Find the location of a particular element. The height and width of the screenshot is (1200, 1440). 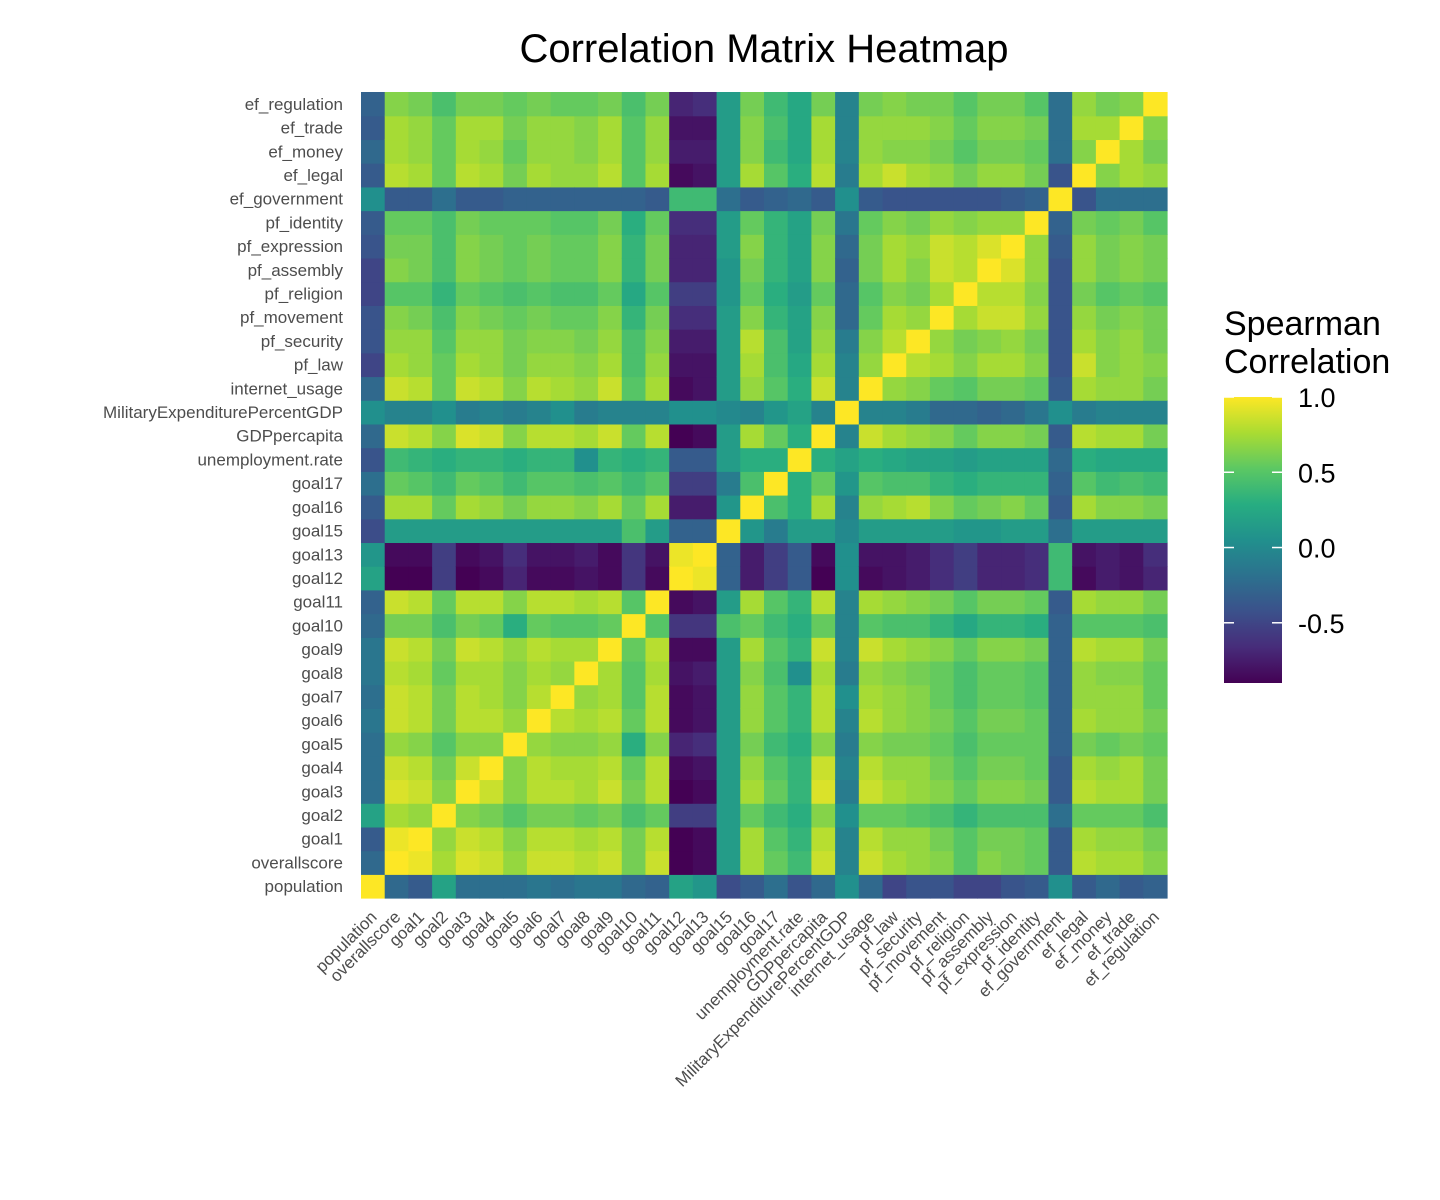

heatmap-cell-goal17-goal12 is located at coordinates (776, 578).